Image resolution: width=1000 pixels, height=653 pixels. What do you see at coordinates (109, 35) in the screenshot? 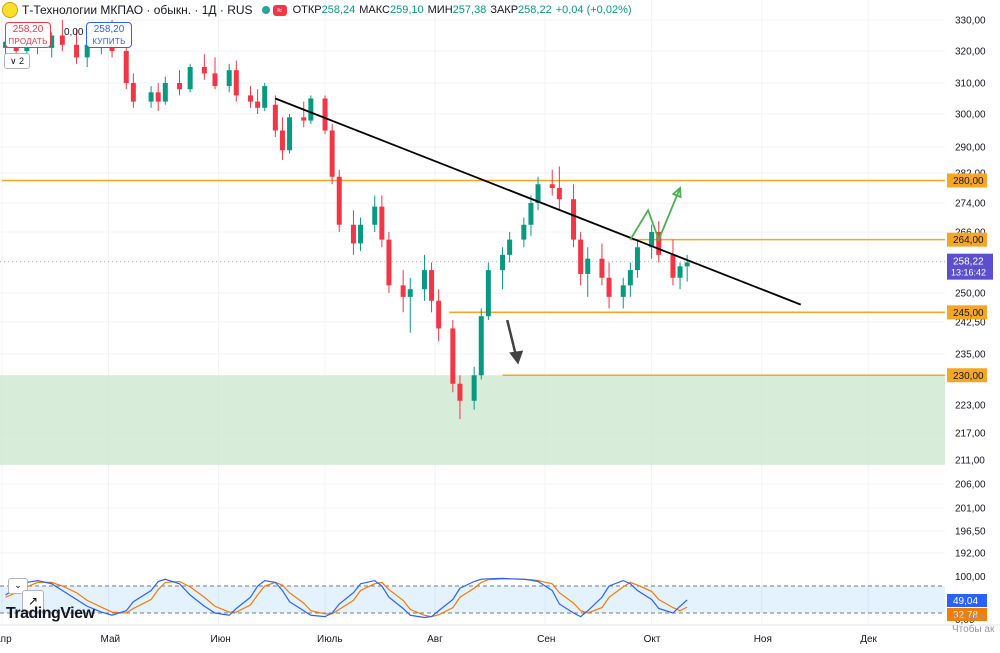
I see `buy-button: 258,20 КУПИТЬ` at bounding box center [109, 35].